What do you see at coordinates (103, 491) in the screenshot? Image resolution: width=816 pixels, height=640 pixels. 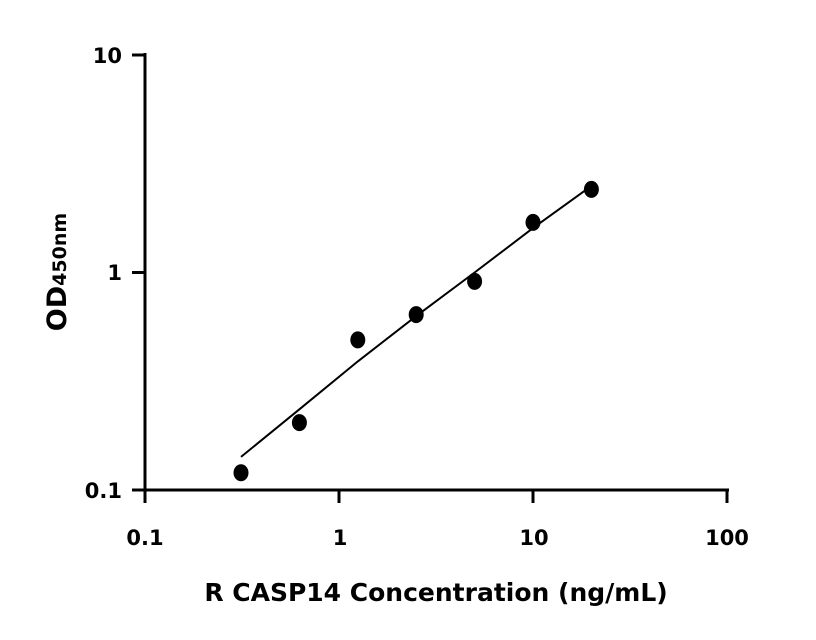 I see `y-tick-label: 0.1` at bounding box center [103, 491].